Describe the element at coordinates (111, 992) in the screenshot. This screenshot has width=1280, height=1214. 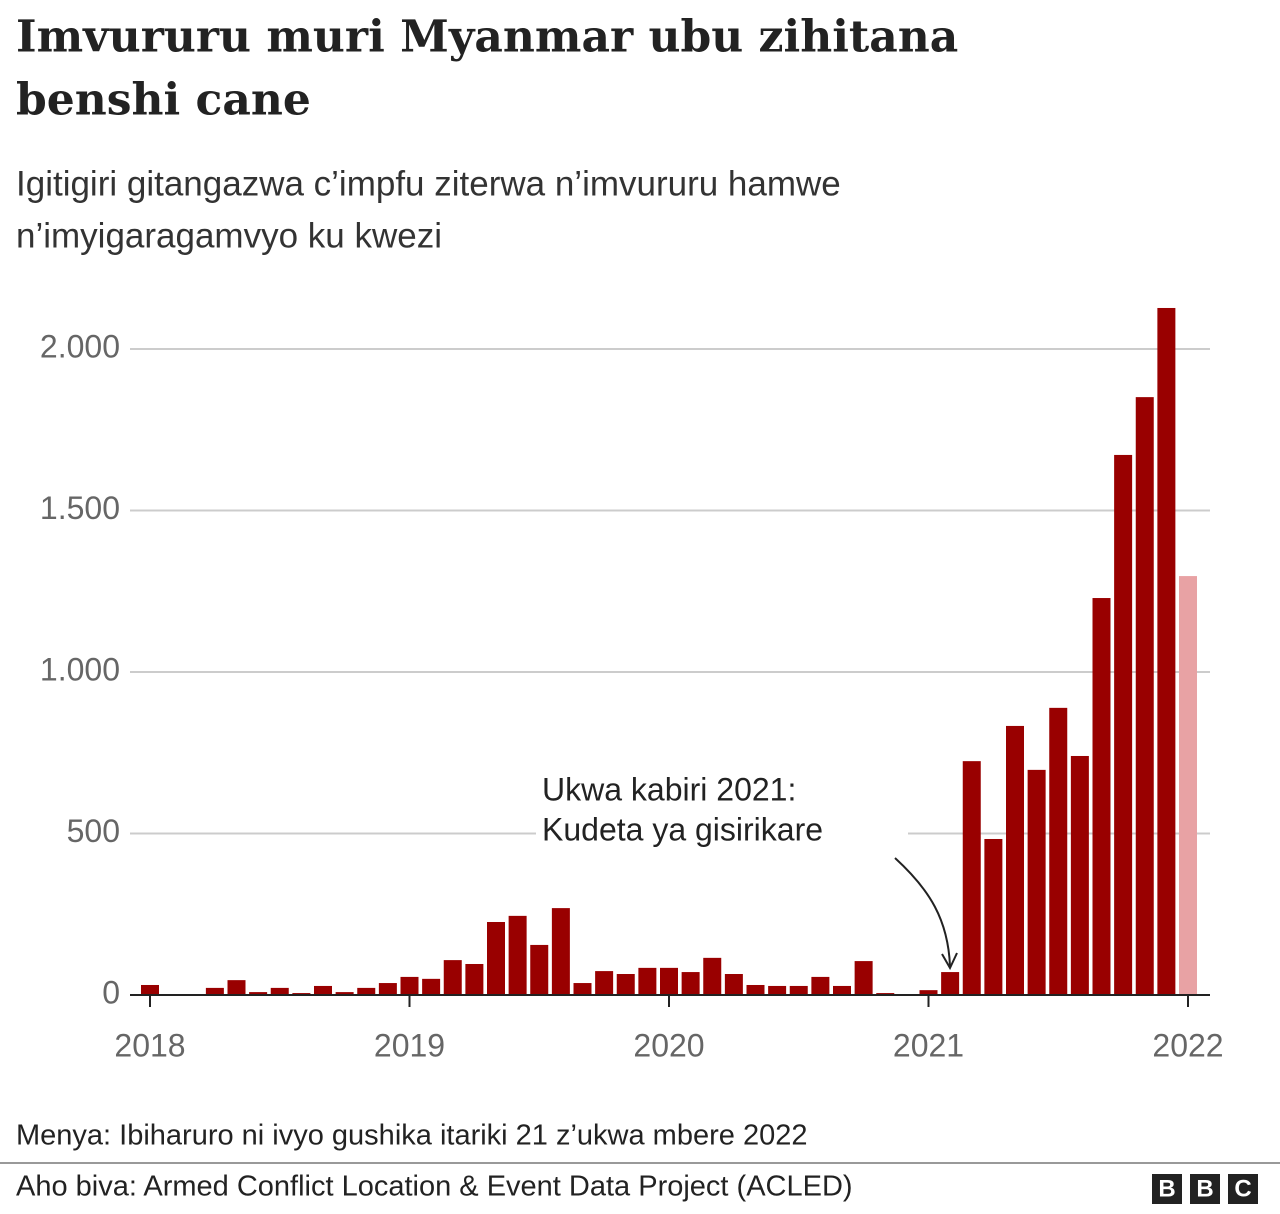
I see `y-tick-label: 0` at that location.